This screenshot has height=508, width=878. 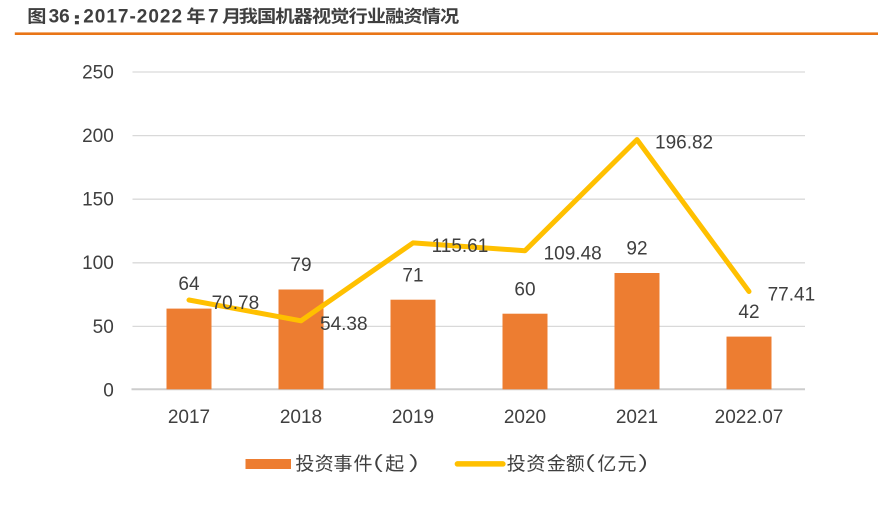 I want to click on svg-text: 2018, so click(x=301, y=417).